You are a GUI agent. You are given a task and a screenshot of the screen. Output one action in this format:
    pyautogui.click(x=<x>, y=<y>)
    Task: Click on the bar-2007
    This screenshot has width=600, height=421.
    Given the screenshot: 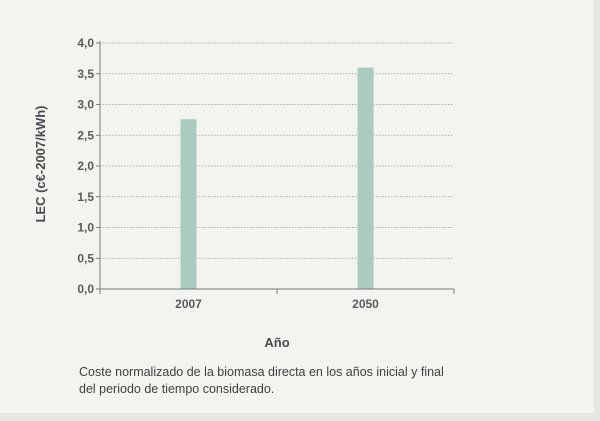 What is the action you would take?
    pyautogui.click(x=188, y=204)
    